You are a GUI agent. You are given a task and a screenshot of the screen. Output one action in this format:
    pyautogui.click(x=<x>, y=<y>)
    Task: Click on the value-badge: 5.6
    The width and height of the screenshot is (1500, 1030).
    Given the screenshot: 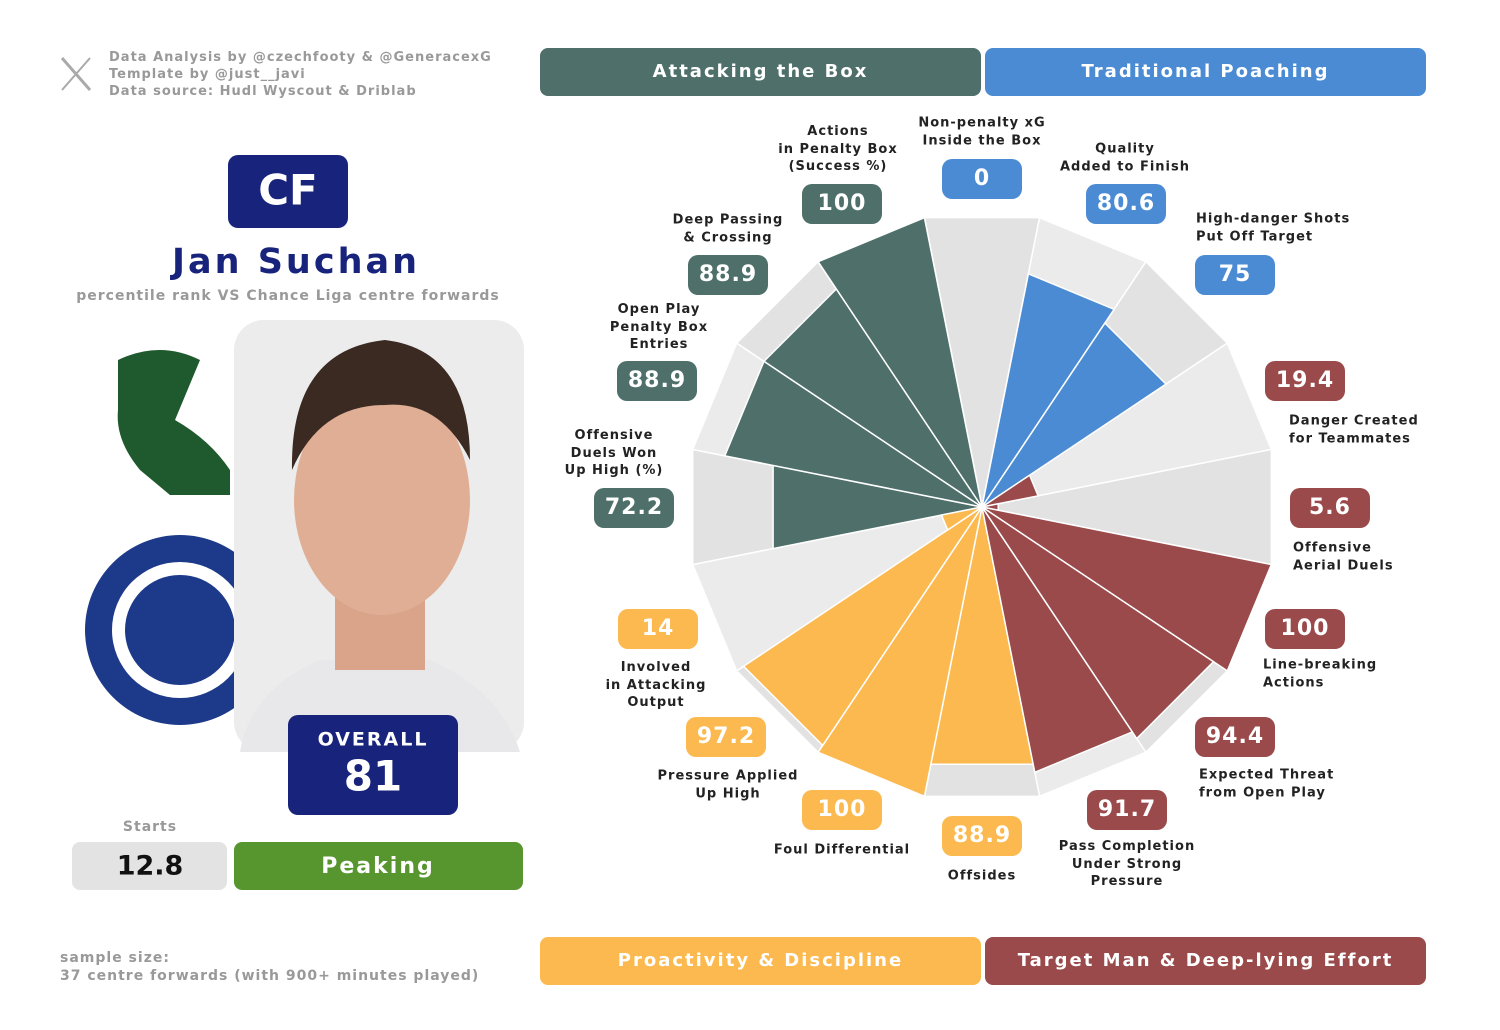 What is the action you would take?
    pyautogui.click(x=1330, y=508)
    